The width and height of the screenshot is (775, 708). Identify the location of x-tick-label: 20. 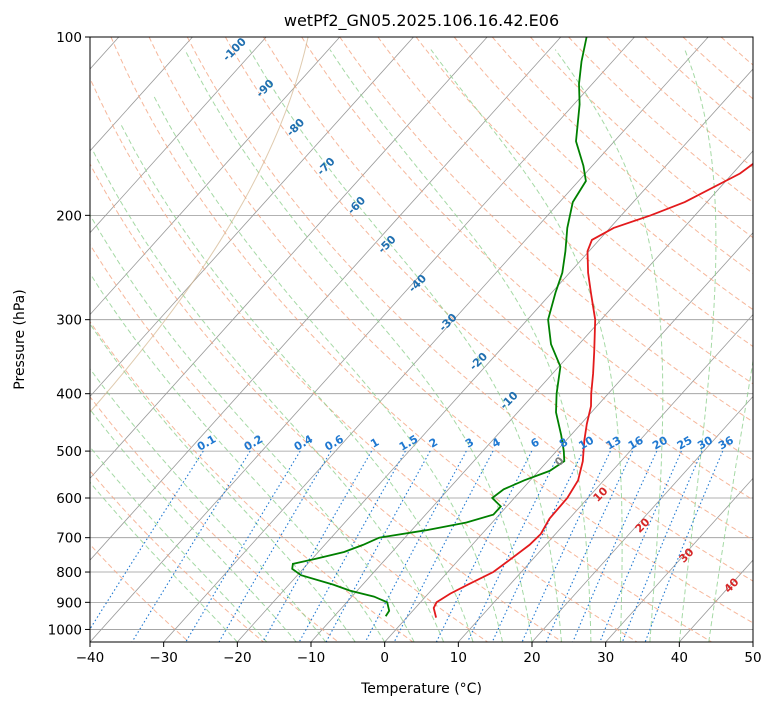
(531, 658).